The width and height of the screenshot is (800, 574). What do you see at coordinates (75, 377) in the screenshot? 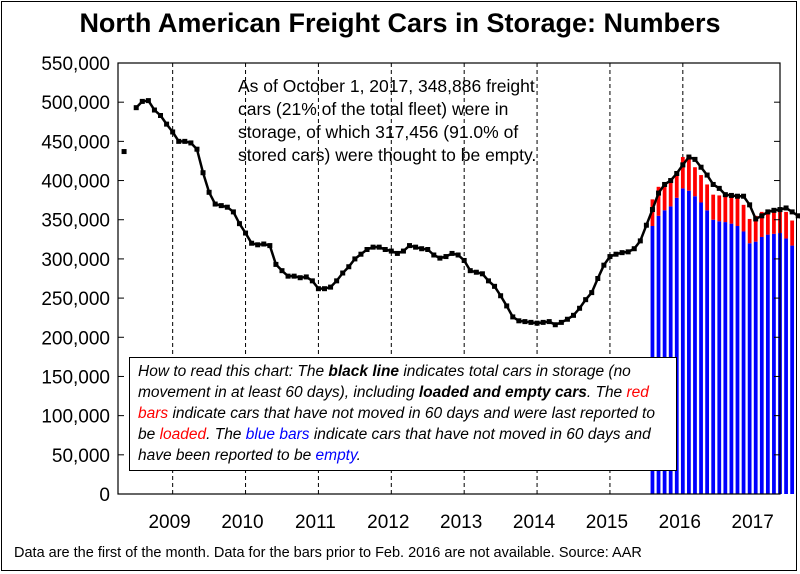
I see `y-tick-label: 150,000` at bounding box center [75, 377].